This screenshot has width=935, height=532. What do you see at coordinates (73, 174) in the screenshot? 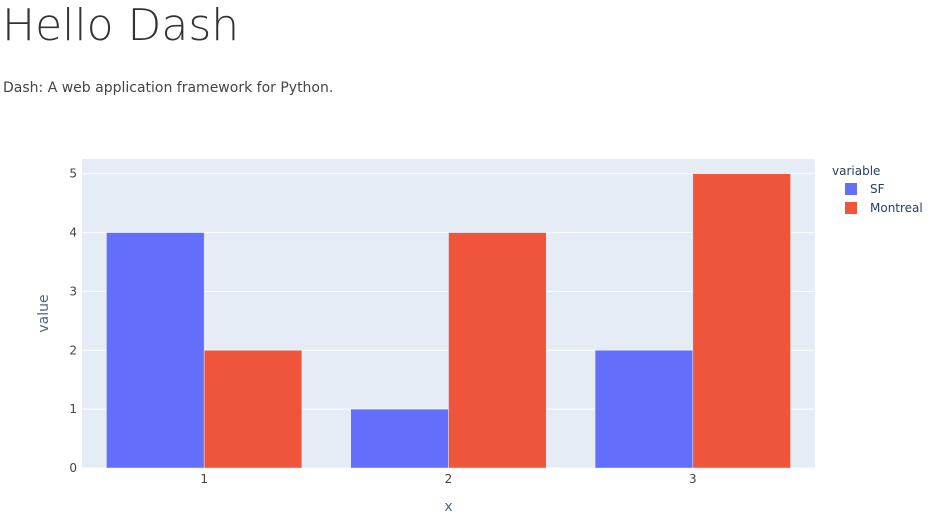
I see `y-tick-label: 5` at bounding box center [73, 174].